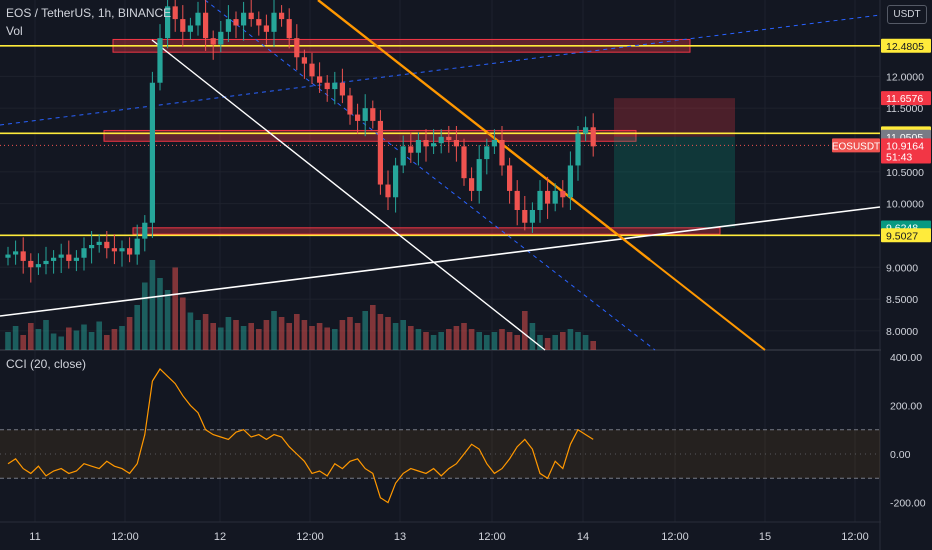 This screenshot has height=550, width=932. Describe the element at coordinates (907, 14) in the screenshot. I see `currency-button: USDT` at that location.